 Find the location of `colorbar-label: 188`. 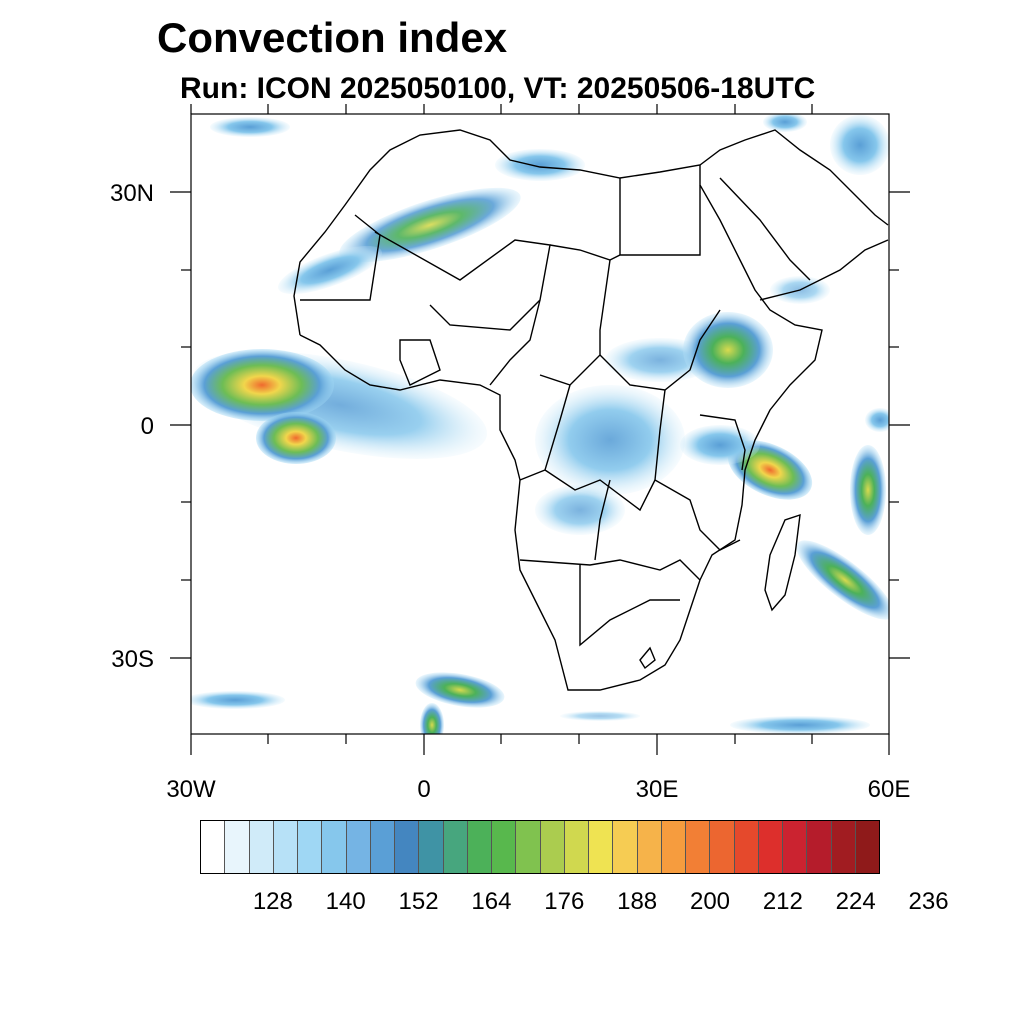

colorbar-label: 188 is located at coordinates (637, 901).